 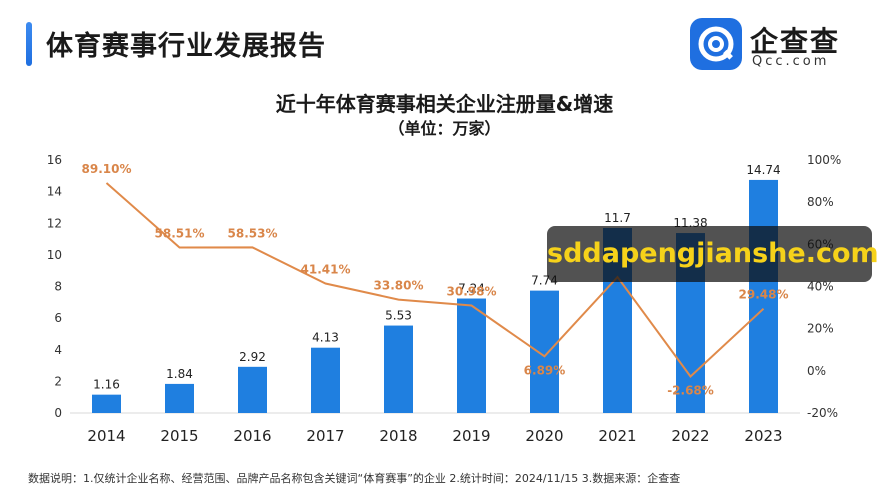 I want to click on x-axis-tick-label: 2021, so click(x=617, y=436).